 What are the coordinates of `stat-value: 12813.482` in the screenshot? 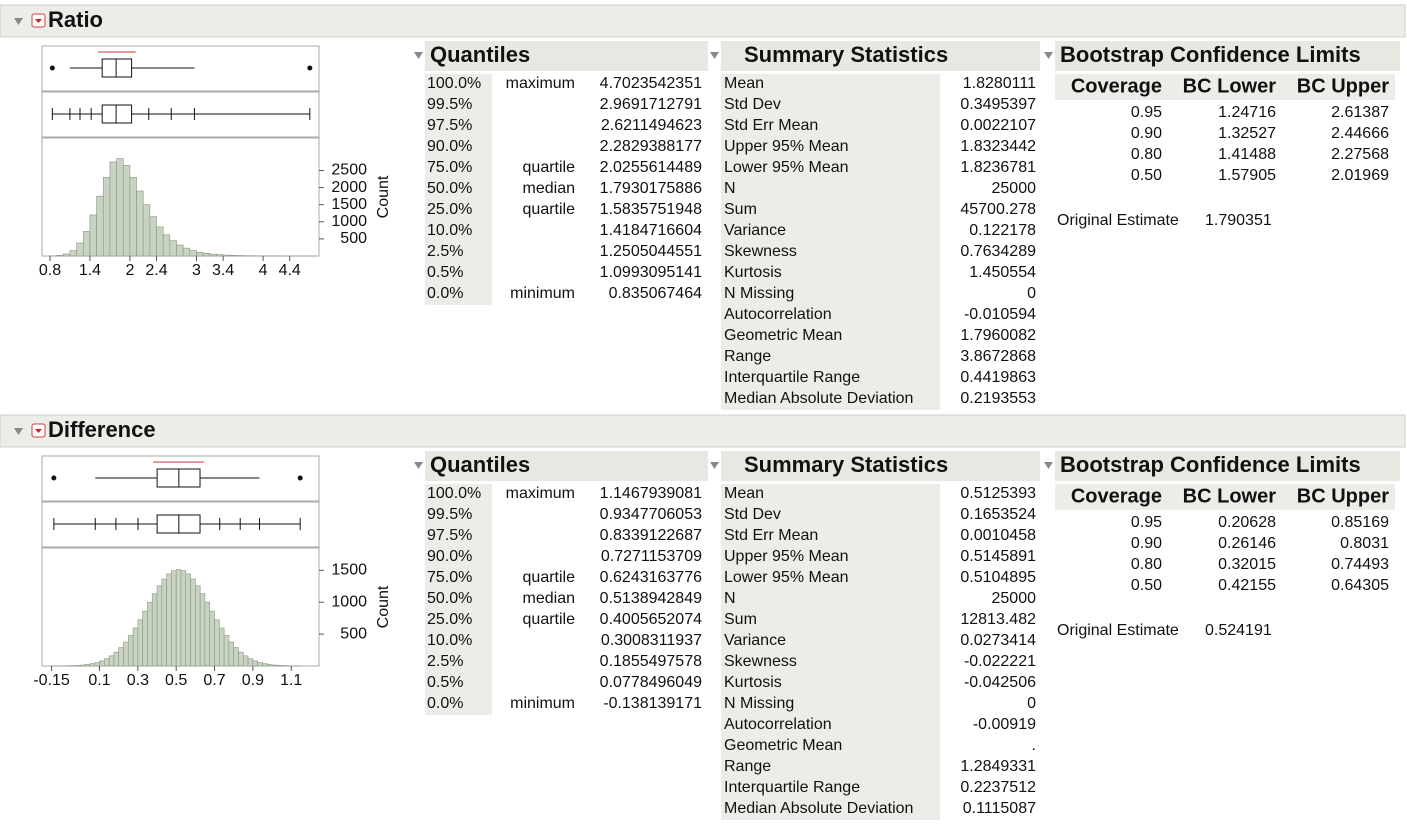 It's located at (998, 619).